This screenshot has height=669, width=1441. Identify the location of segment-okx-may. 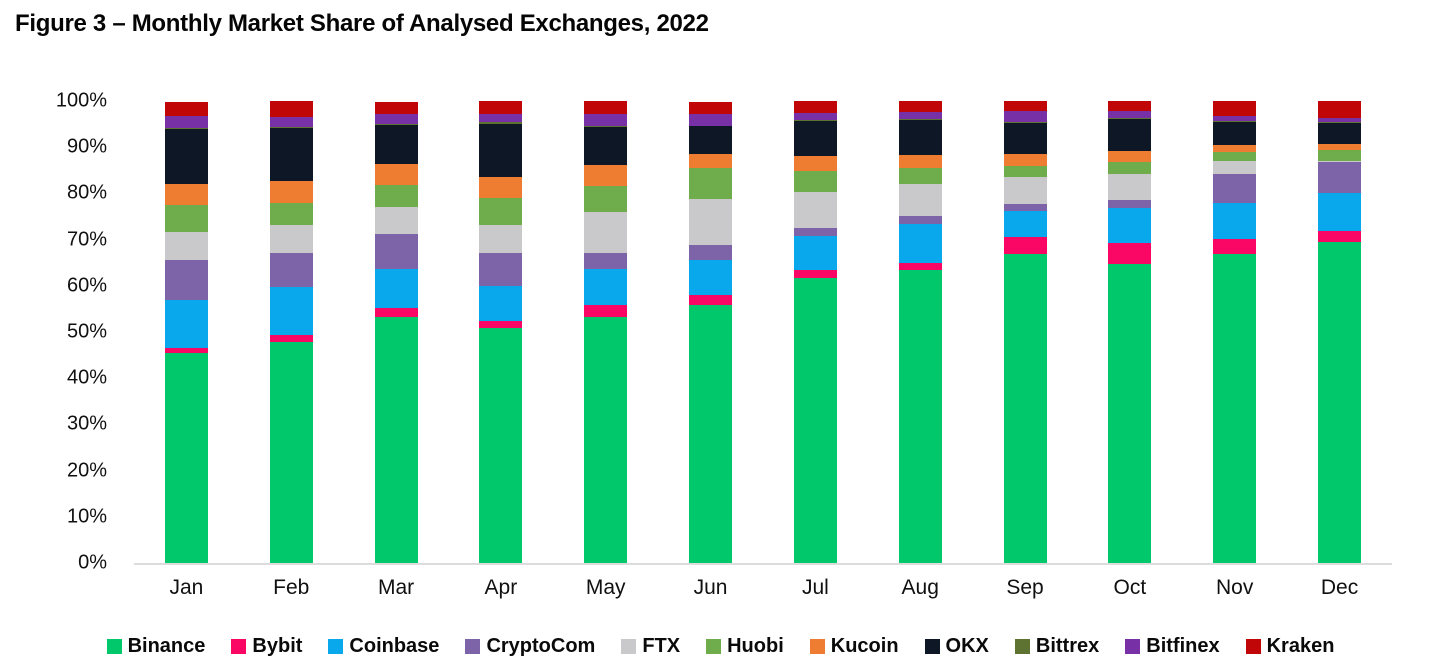
(606, 145).